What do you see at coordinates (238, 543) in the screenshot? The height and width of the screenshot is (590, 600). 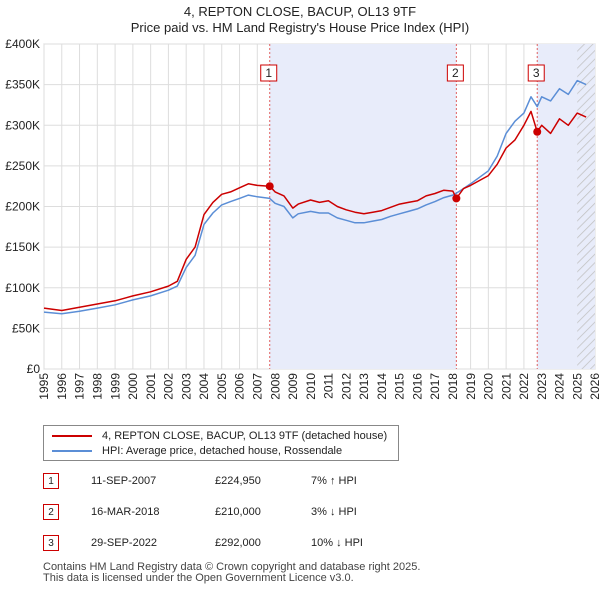 I see `sale-price: £292,000` at bounding box center [238, 543].